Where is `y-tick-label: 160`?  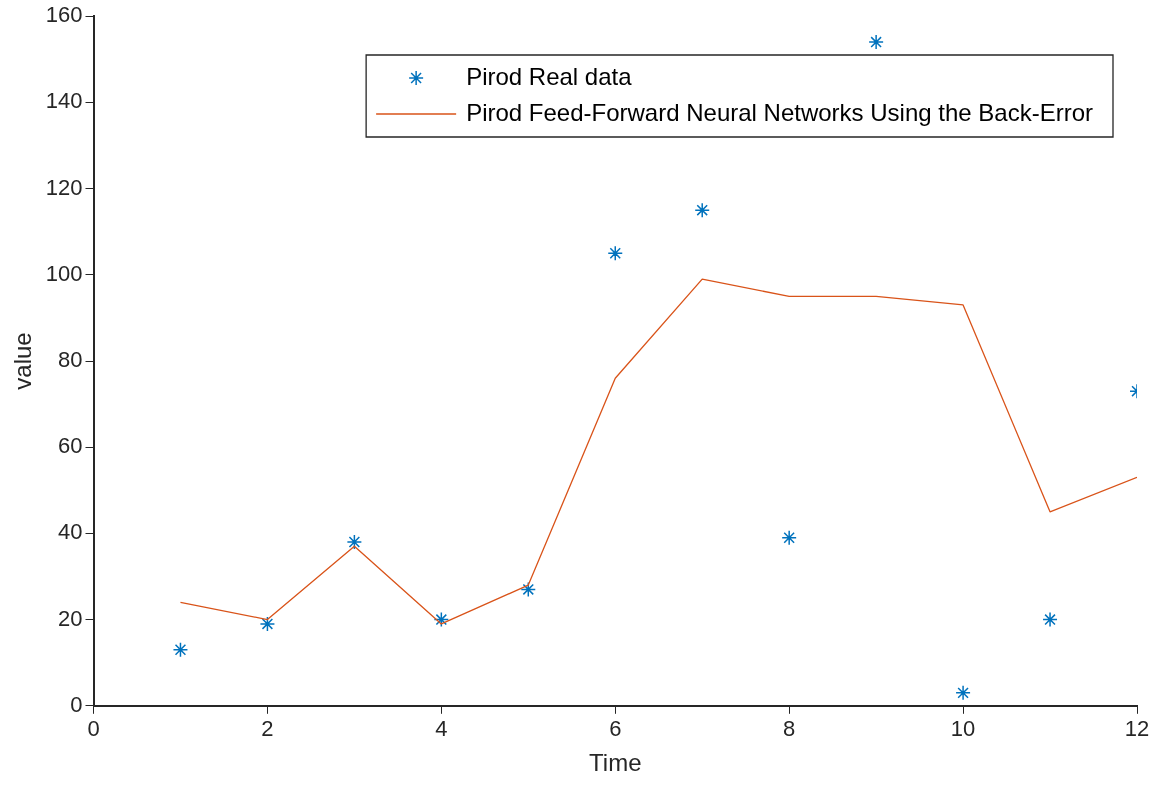
y-tick-label: 160 is located at coordinates (64, 15).